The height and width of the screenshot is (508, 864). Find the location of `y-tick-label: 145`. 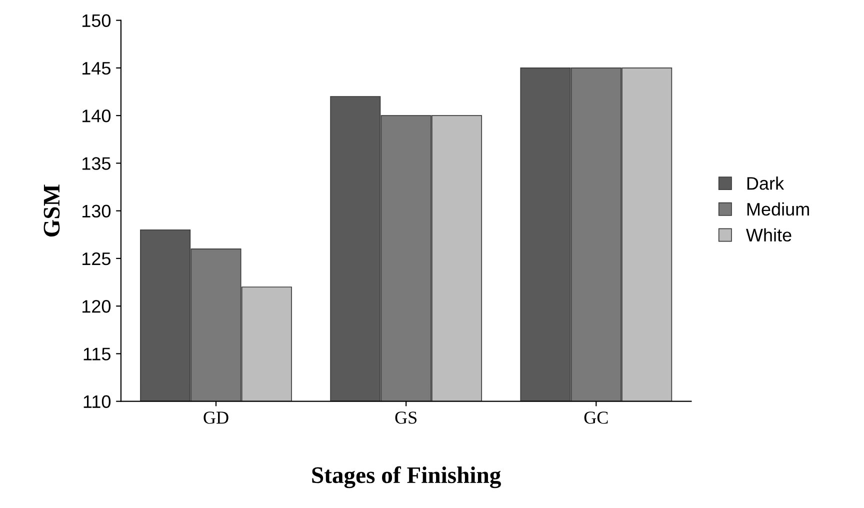

y-tick-label: 145 is located at coordinates (96, 68).